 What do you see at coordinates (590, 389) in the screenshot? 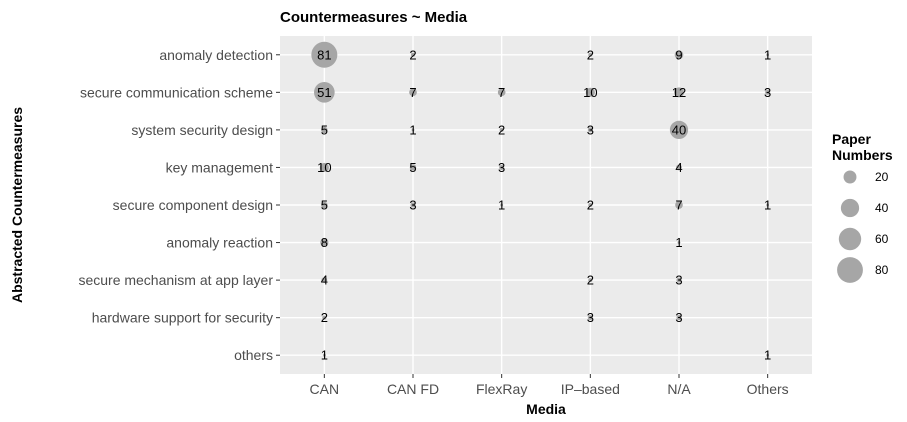
I see `x-tick-label: IP–based` at bounding box center [590, 389].